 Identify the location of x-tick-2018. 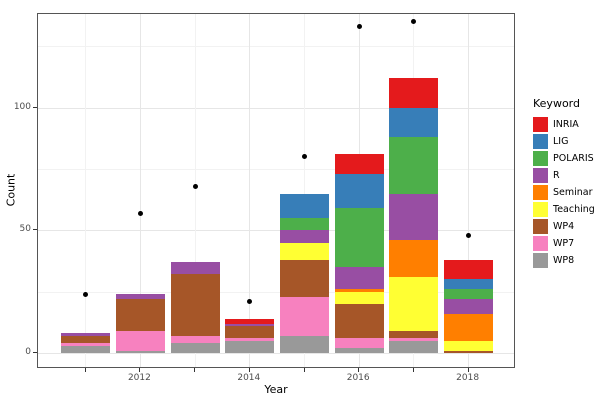
(468, 370).